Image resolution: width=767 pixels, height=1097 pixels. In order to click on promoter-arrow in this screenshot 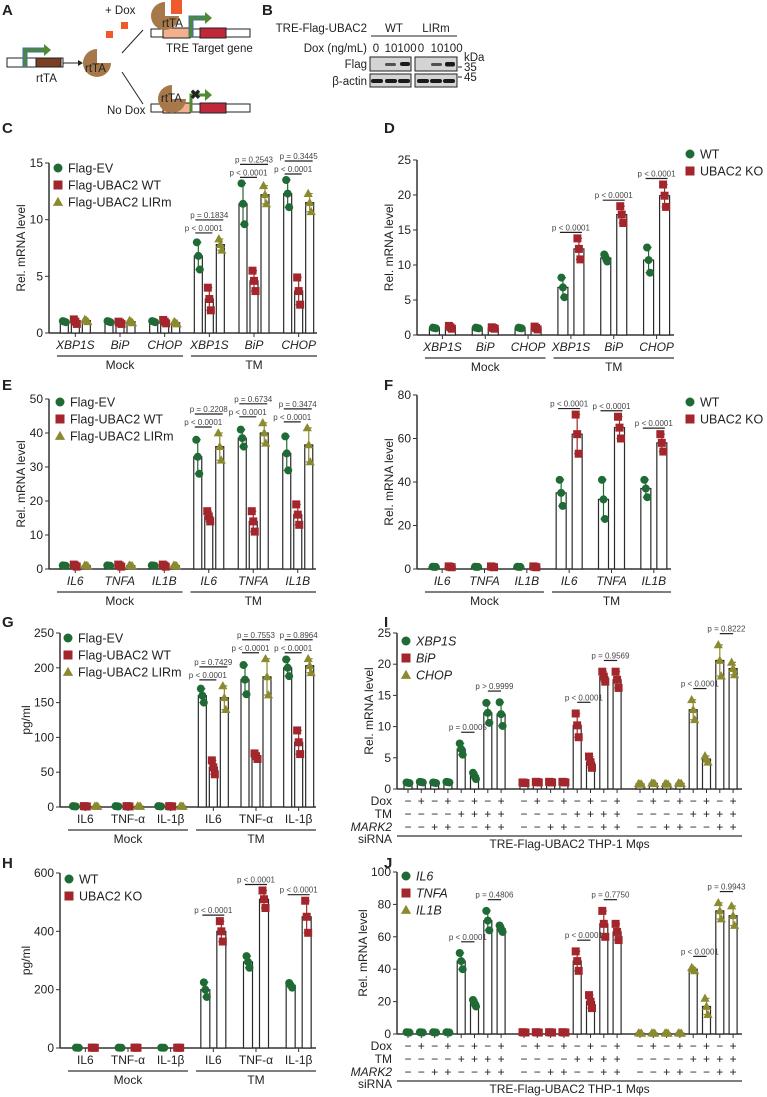, I will do `click(197, 102)`.